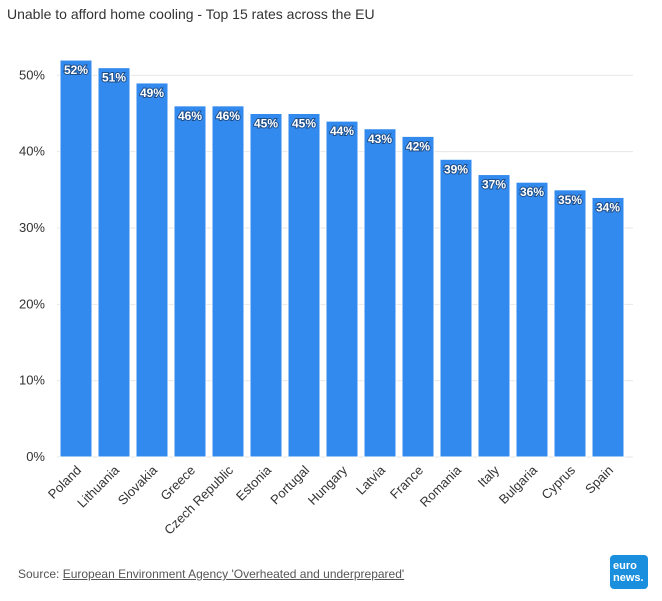  What do you see at coordinates (532, 192) in the screenshot?
I see `data-label: 36%` at bounding box center [532, 192].